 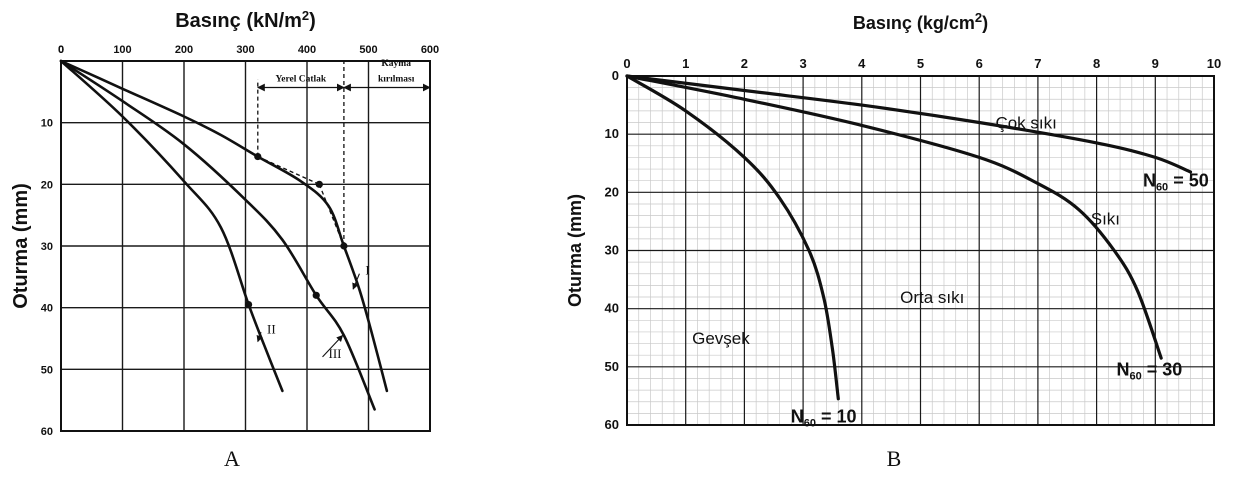 What do you see at coordinates (685, 63) in the screenshot?
I see `x-tick-label: 1` at bounding box center [685, 63].